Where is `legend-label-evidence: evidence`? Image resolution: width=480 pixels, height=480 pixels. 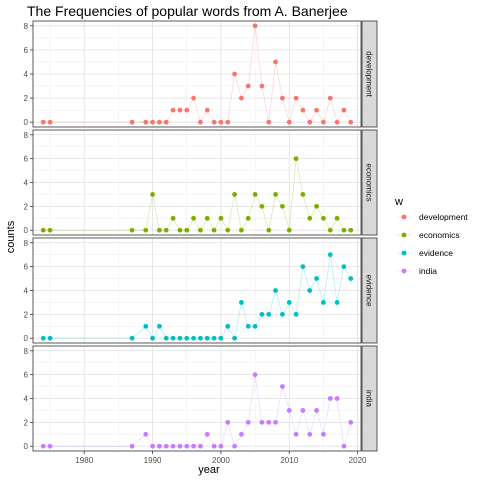 legend-label-evidence: evidence is located at coordinates (436, 253).